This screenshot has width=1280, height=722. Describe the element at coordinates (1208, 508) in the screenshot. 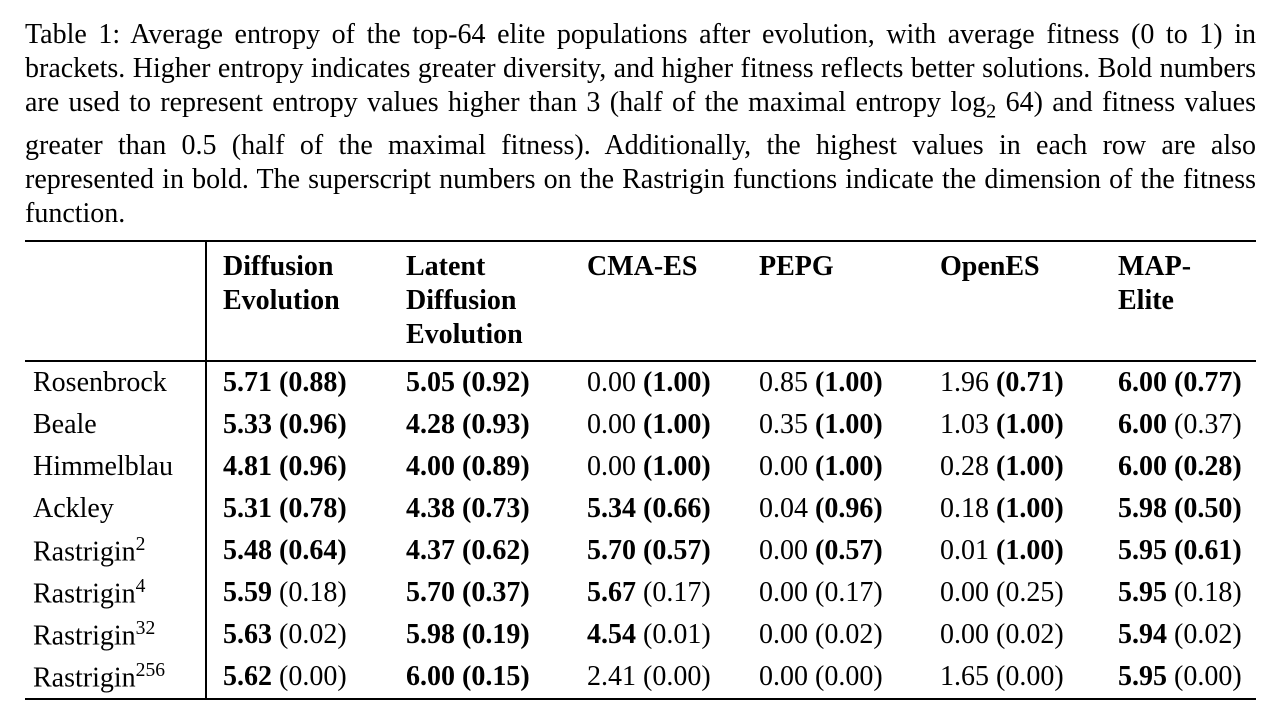

I see `fitness-value: (0.50)` at that location.